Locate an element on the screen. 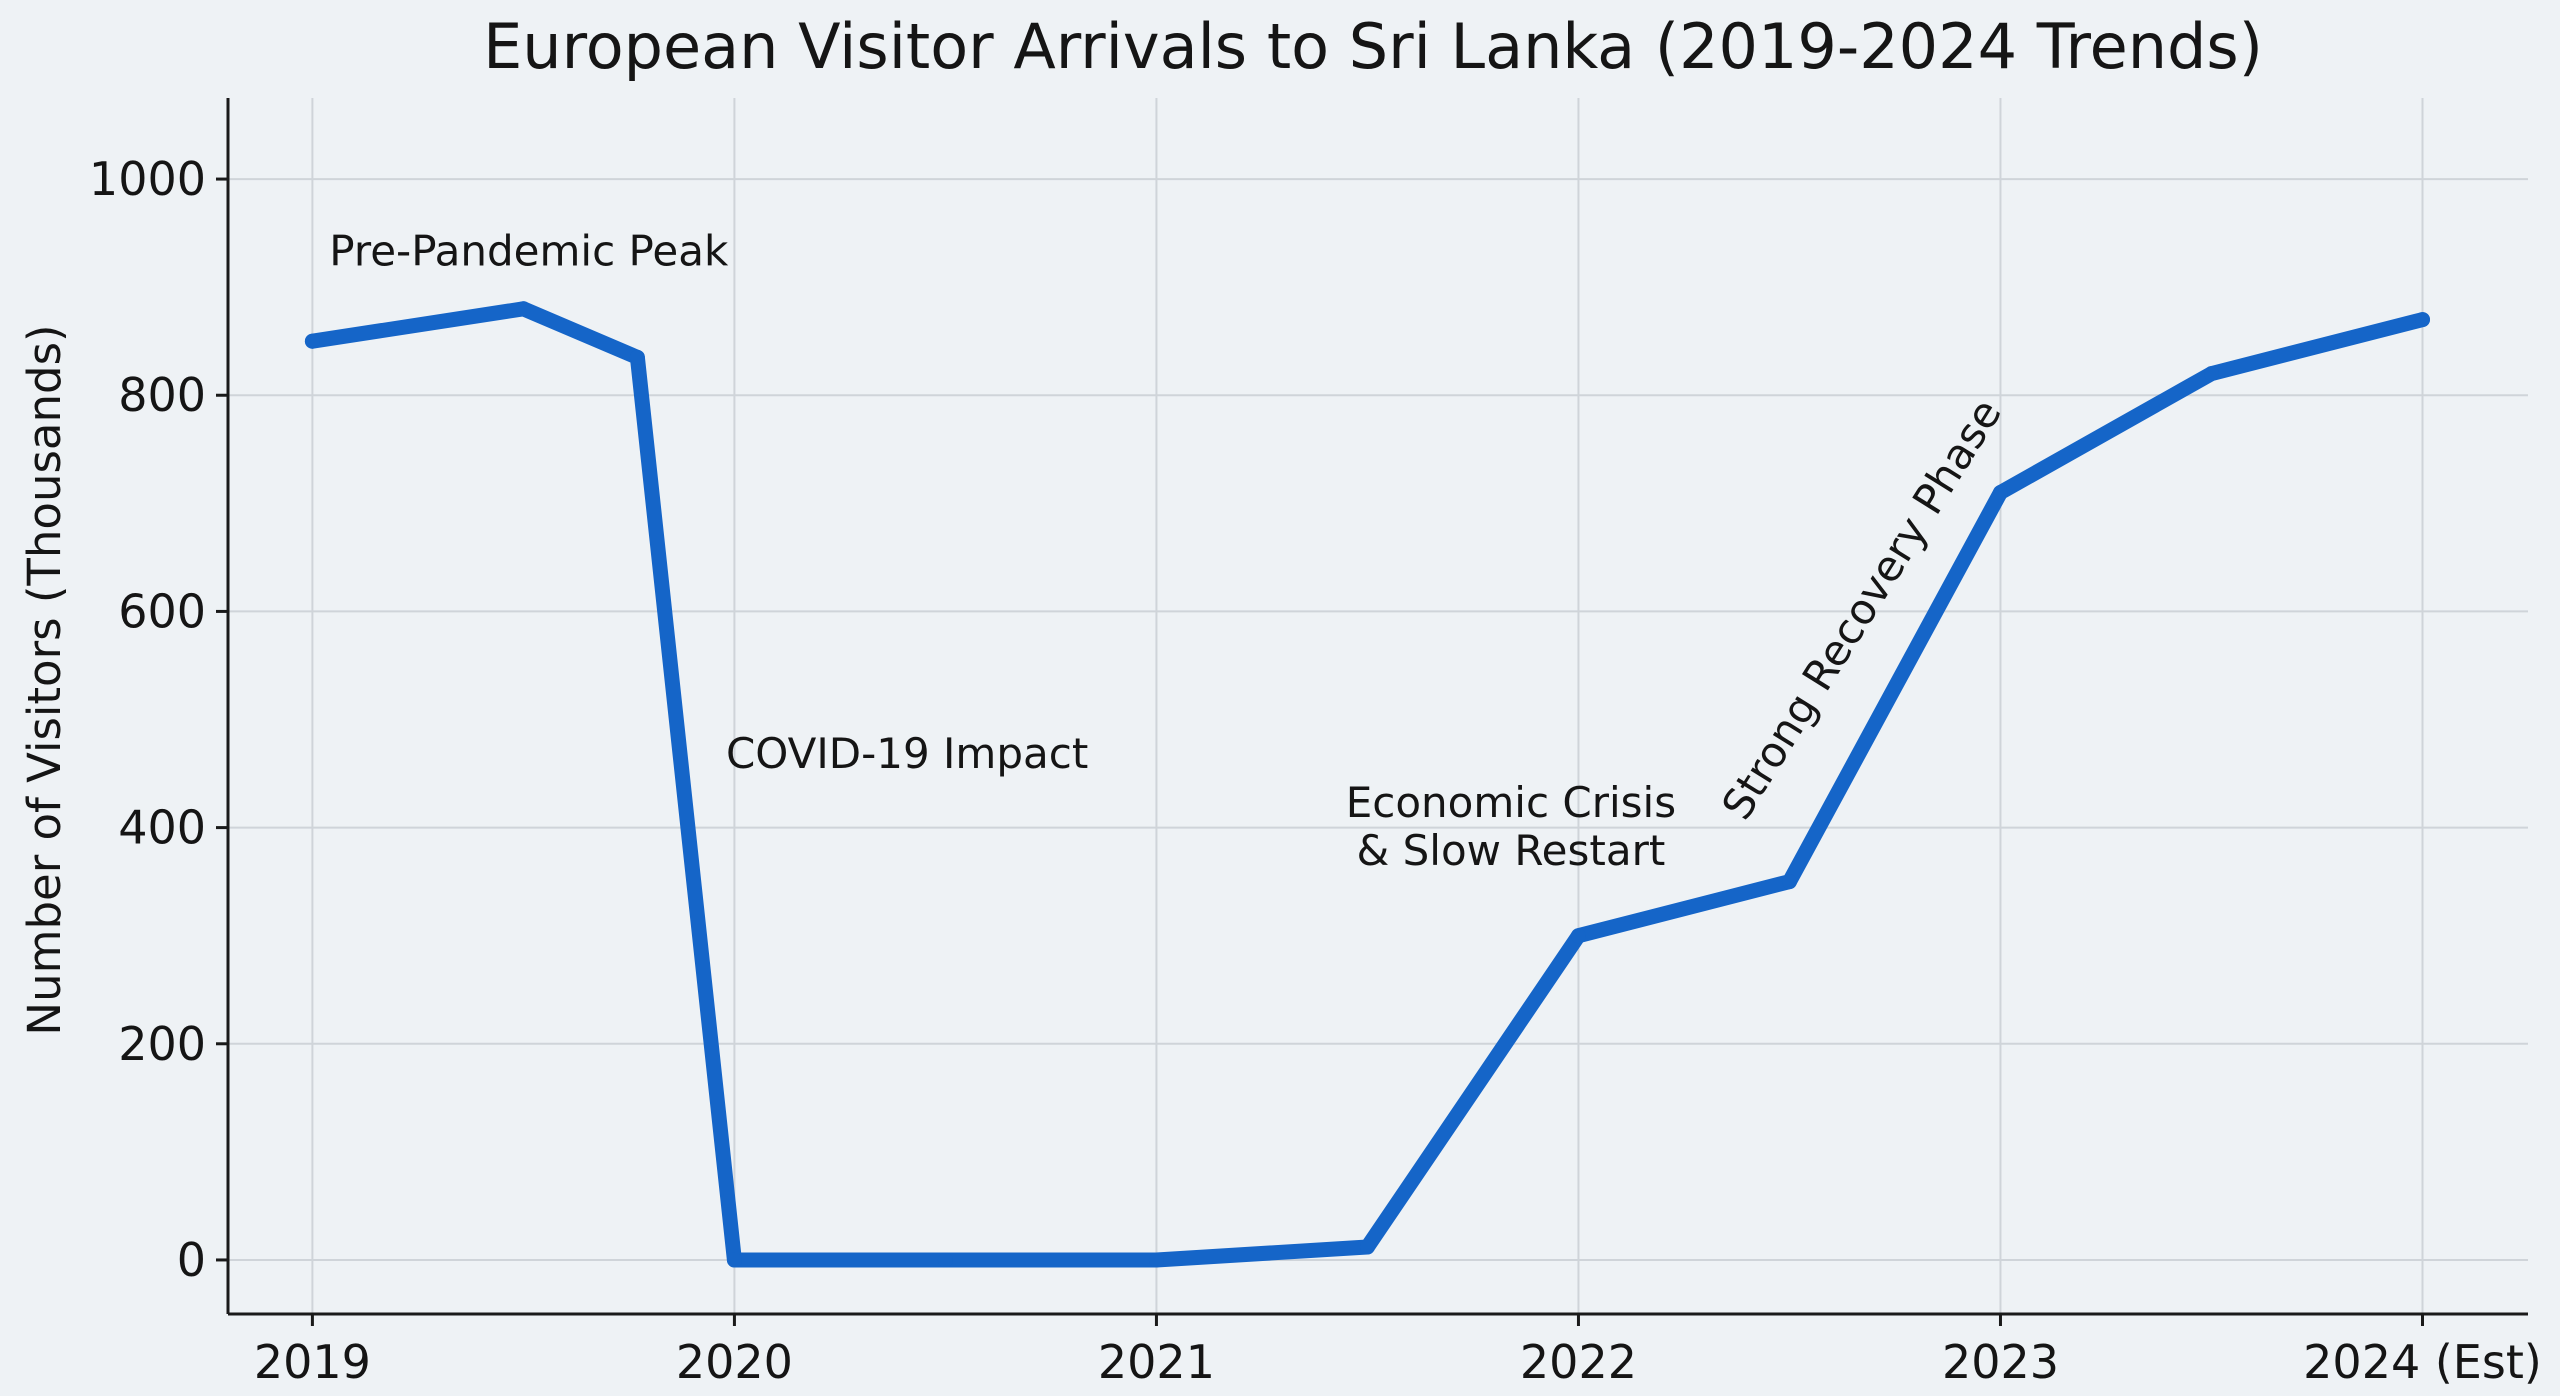  annotation-pre-pandemic: Pre-Pandemic Peak is located at coordinates (529, 251).